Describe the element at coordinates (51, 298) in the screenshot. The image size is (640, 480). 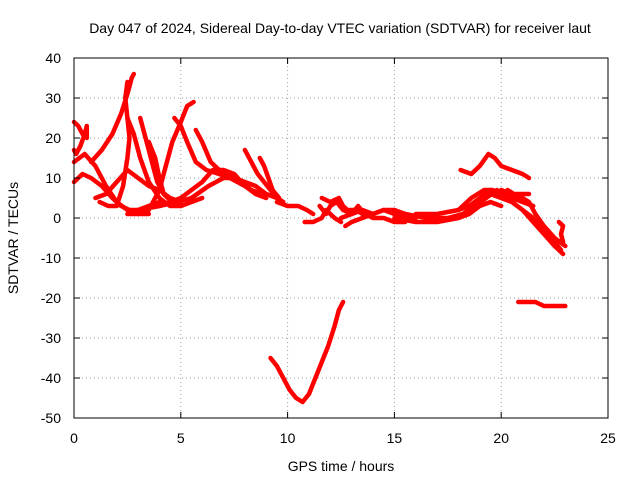
I see `y-tick-label: -20` at that location.